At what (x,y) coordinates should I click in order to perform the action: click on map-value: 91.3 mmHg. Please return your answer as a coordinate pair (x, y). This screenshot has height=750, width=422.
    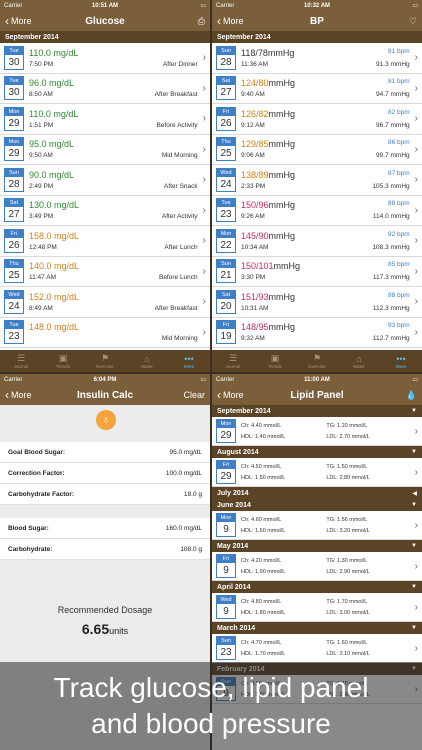
    Looking at the image, I should click on (393, 64).